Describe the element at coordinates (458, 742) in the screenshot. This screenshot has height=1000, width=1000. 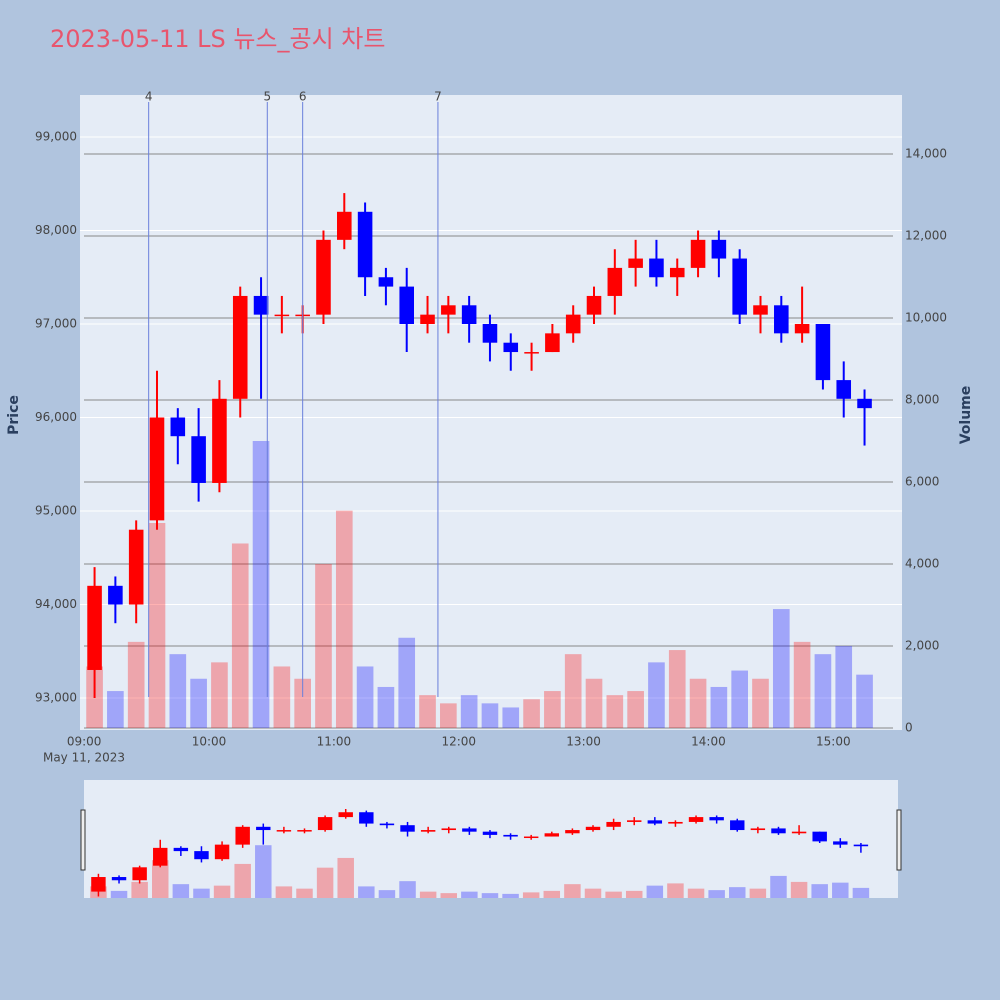
I see `x-tick-label: 12:00` at that location.